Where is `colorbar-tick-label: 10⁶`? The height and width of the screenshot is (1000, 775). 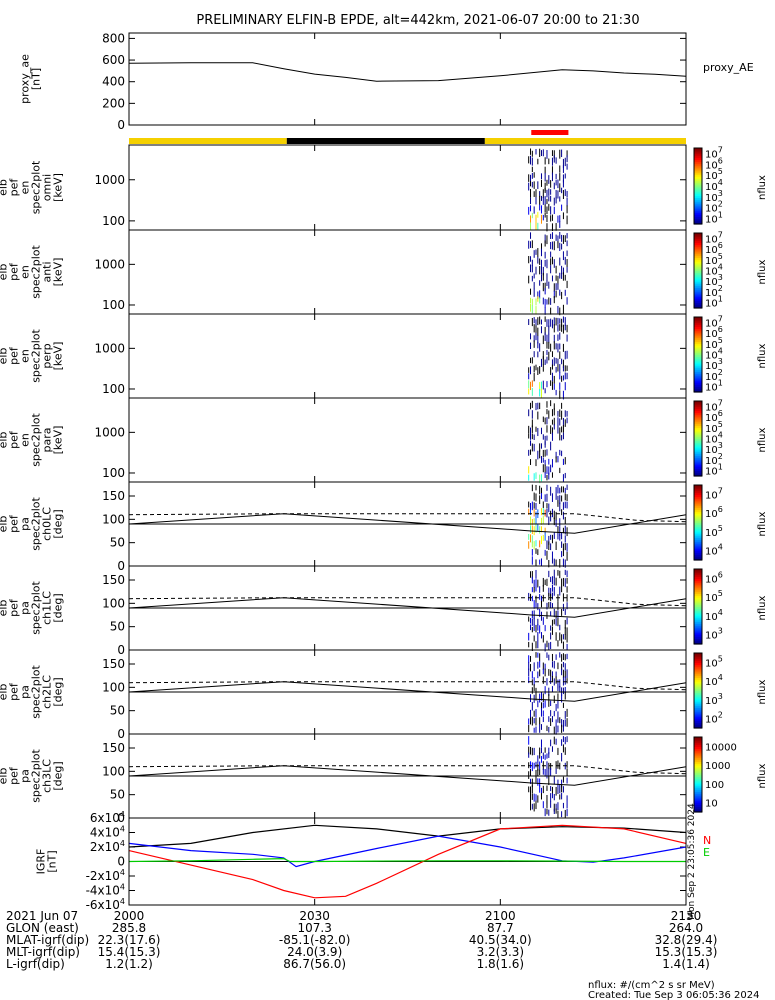 colorbar-tick-label: 10⁶ is located at coordinates (714, 332).